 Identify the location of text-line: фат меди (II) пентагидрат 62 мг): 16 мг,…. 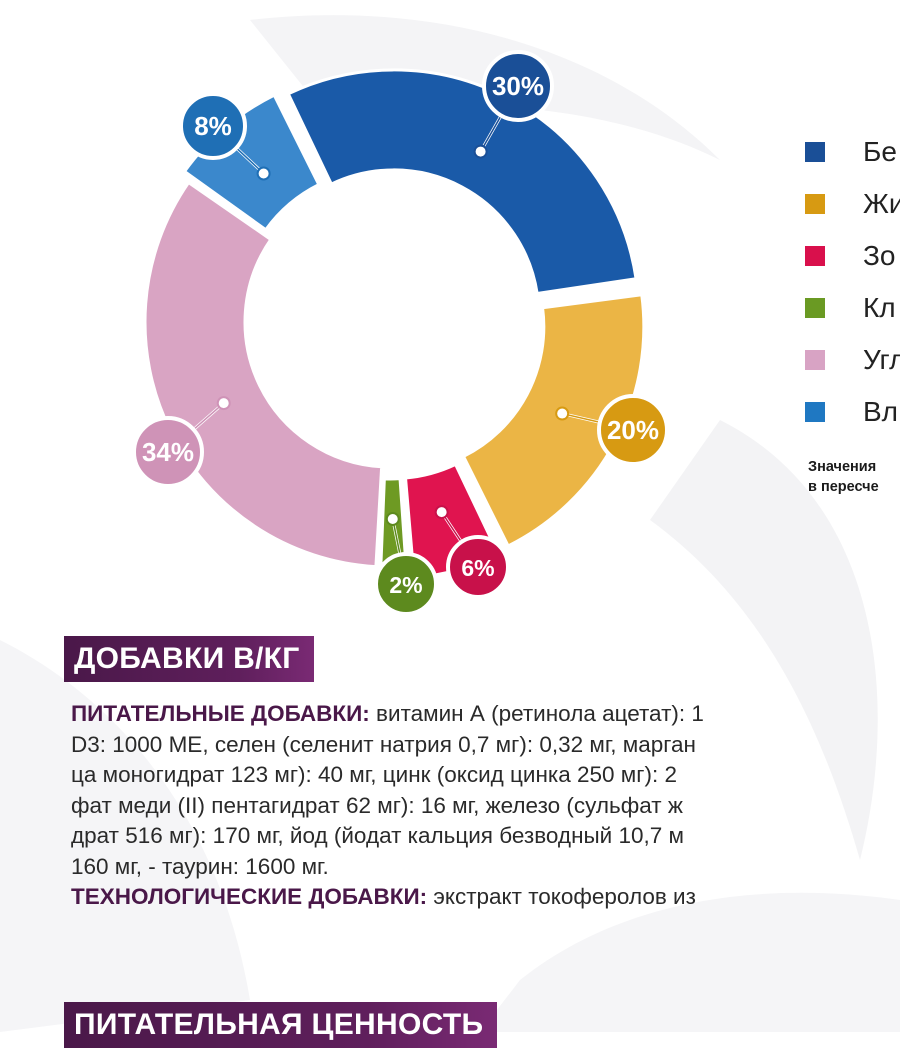
(377, 805).